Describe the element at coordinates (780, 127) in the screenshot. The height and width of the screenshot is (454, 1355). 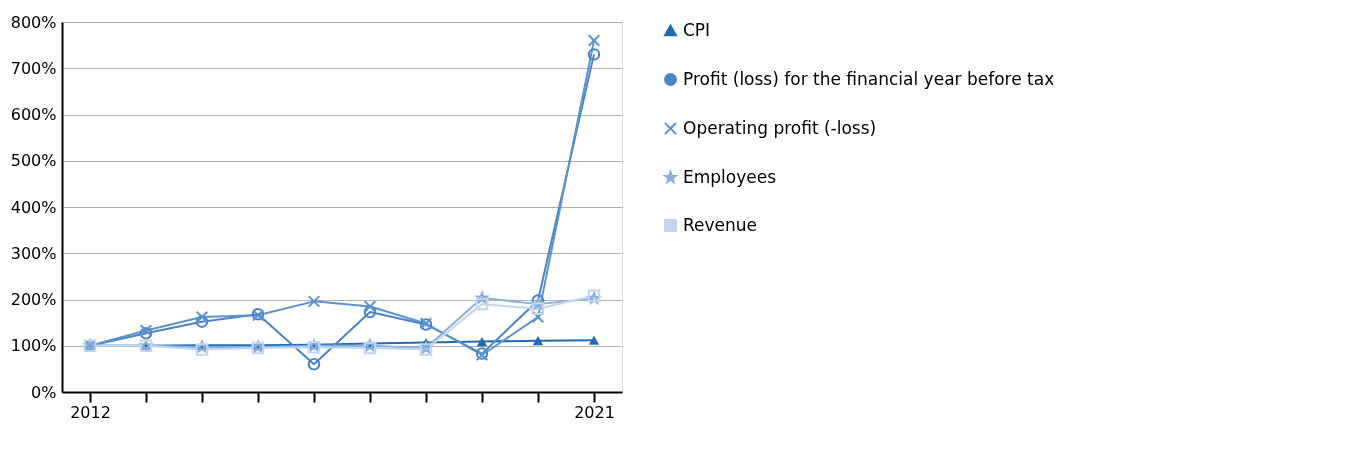
I see `legend-label: Operating profit (-loss)` at that location.